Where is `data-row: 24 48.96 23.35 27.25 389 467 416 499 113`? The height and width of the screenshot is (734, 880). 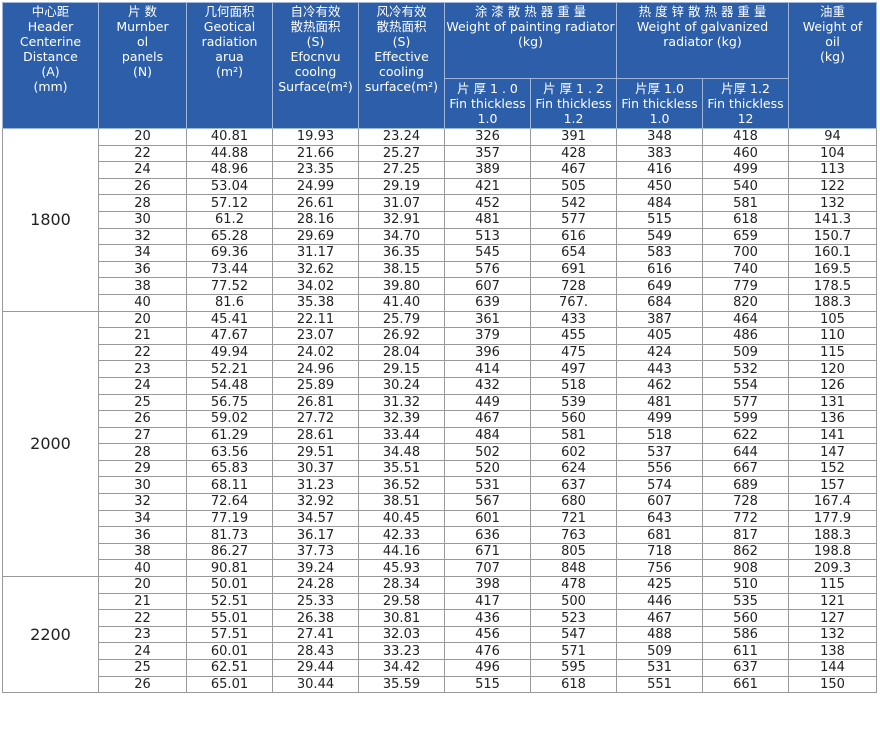
data-row: 24 48.96 23.35 27.25 389 467 416 499 113 is located at coordinates (440, 170).